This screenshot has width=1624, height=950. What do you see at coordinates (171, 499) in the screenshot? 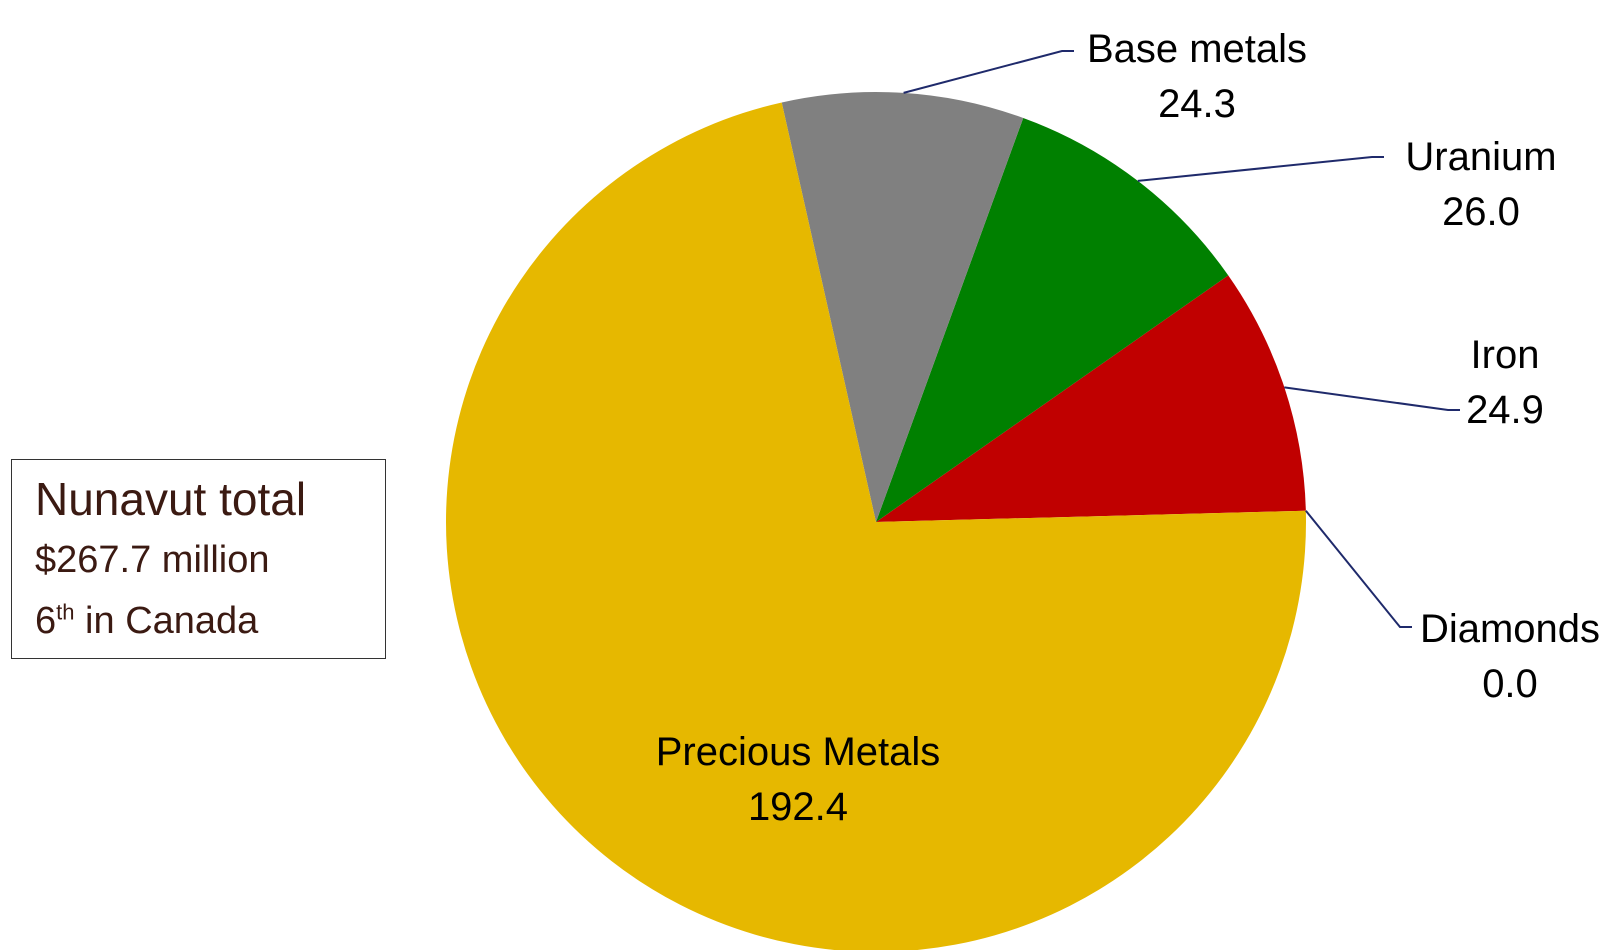
I see `summary-title: Nunavut total` at bounding box center [171, 499].